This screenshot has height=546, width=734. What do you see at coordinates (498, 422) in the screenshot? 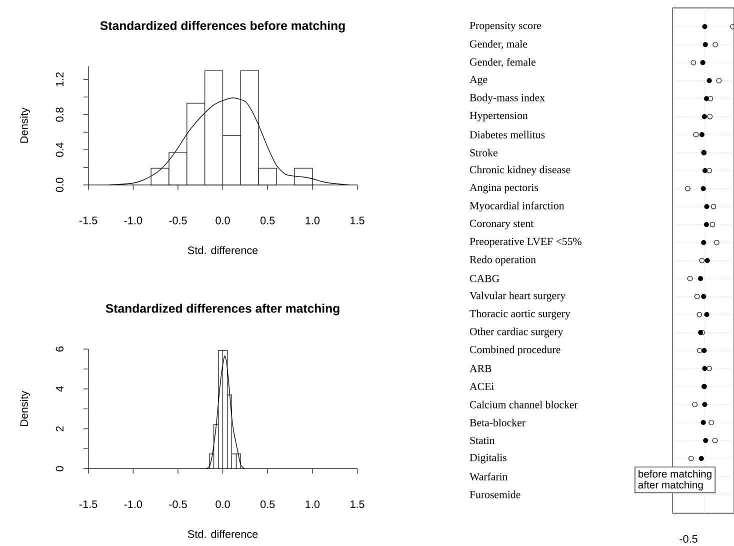
I see `y-tick-label: Beta-blocker` at bounding box center [498, 422].